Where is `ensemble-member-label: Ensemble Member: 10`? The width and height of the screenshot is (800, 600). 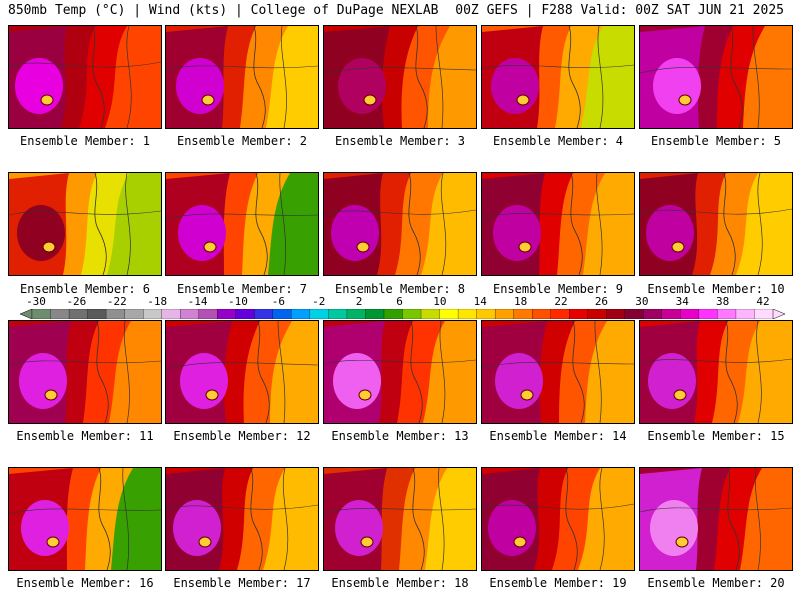 ensemble-member-label: Ensemble Member: 10 is located at coordinates (716, 289).